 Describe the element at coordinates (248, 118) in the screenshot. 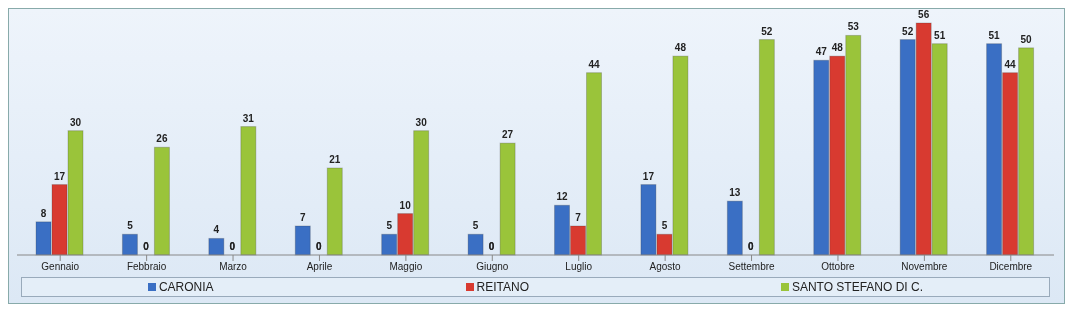

I see `data-label: 31` at that location.